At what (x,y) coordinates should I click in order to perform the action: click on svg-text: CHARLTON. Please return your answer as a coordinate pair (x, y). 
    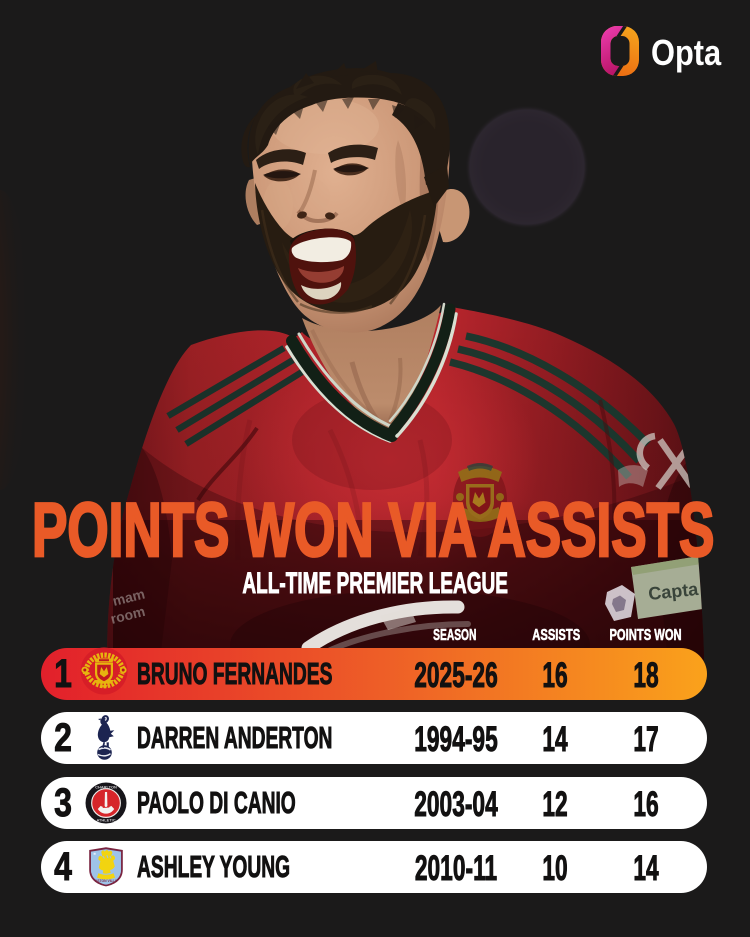
    Looking at the image, I should click on (106, 787).